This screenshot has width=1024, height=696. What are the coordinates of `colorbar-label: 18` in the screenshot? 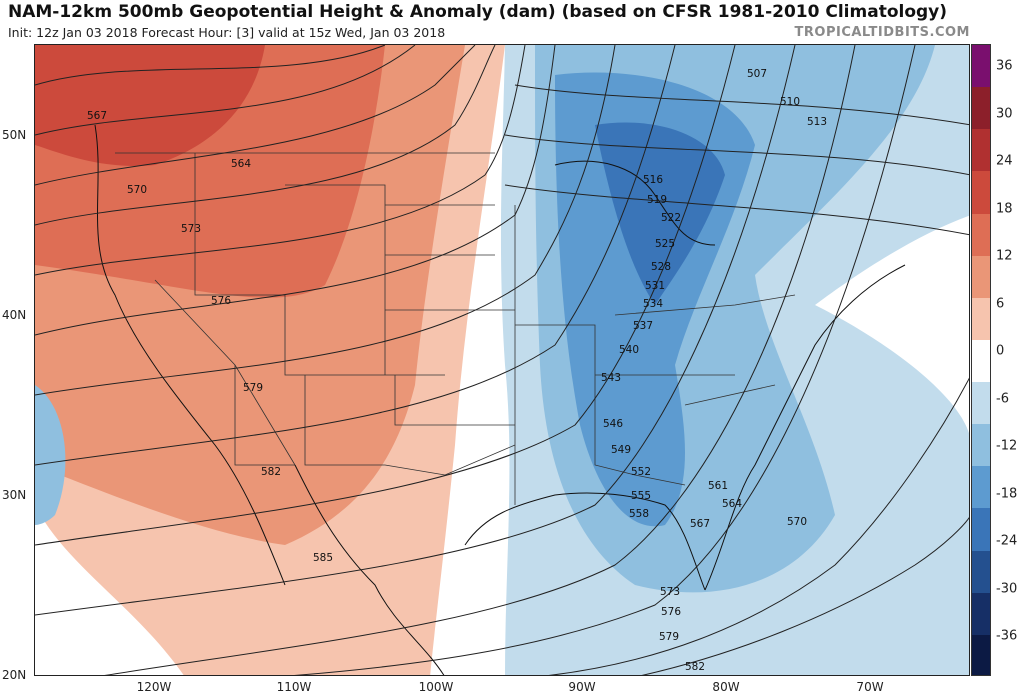 It's located at (1004, 209).